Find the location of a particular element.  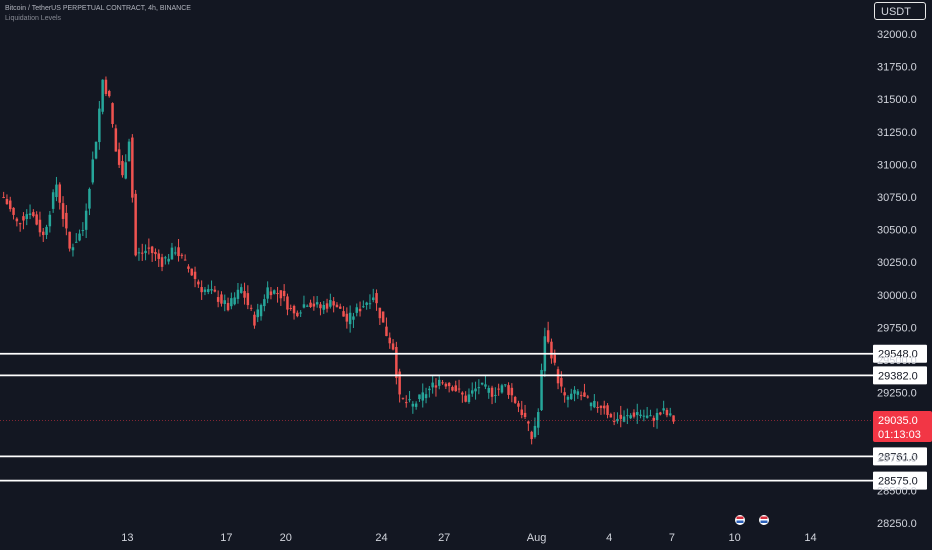

x-tick-label: 7 is located at coordinates (672, 538).